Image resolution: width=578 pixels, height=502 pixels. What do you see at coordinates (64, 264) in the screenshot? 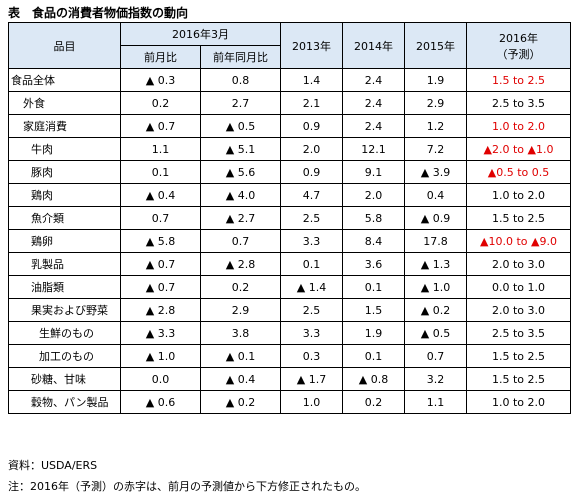
I see `row-item-name: 乳製品` at bounding box center [64, 264].